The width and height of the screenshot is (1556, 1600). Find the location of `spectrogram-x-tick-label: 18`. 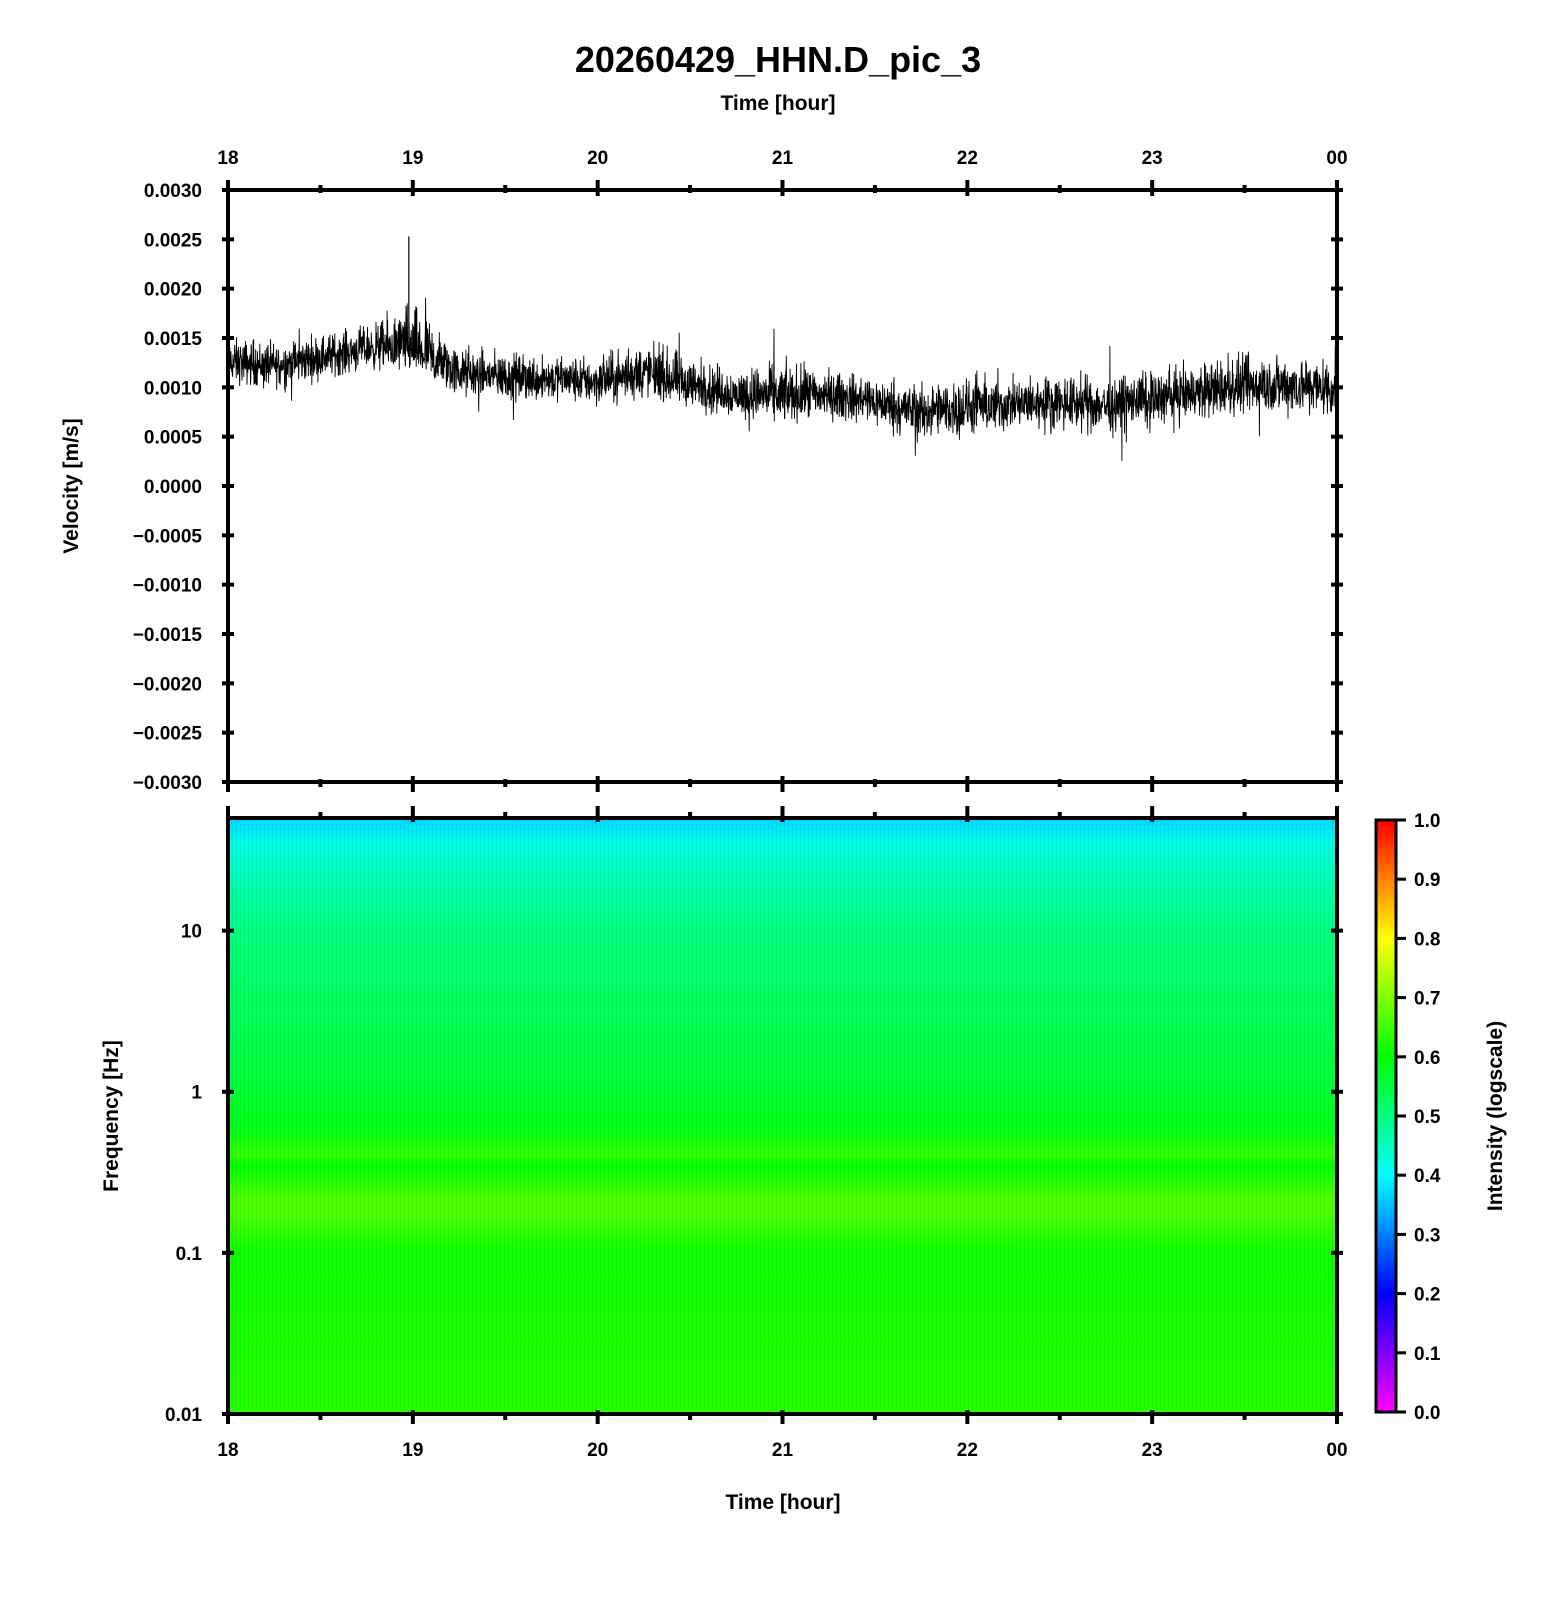

spectrogram-x-tick-label: 18 is located at coordinates (227, 1450).